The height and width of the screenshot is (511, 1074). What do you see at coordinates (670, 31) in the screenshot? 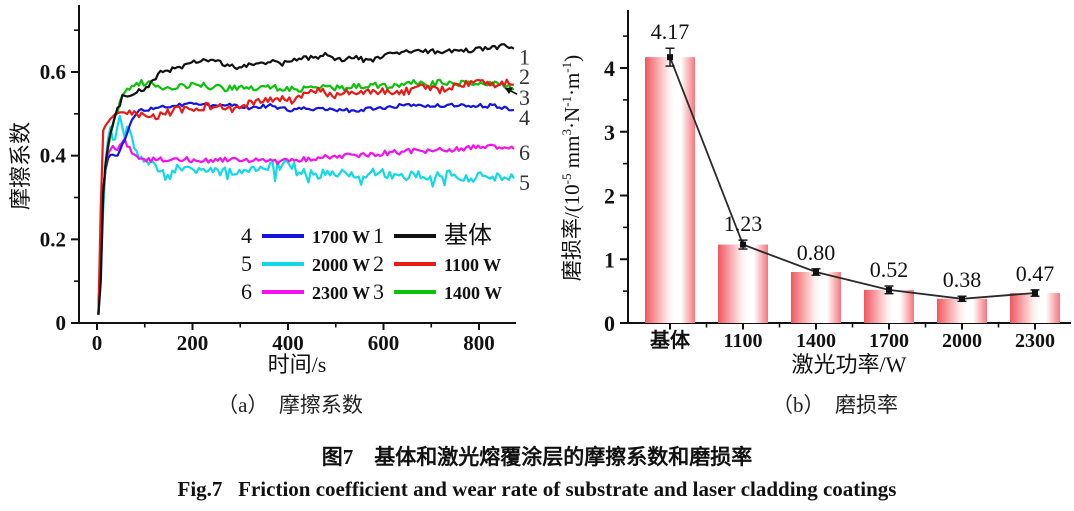
I see `value-label-4.17: 4.17` at bounding box center [670, 31].